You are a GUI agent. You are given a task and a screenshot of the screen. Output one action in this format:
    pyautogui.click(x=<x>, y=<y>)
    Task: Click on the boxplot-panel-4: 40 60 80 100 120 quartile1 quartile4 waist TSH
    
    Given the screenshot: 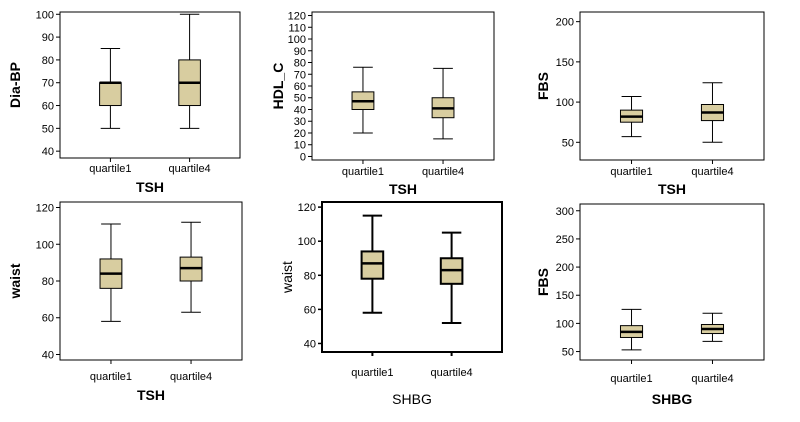 What is the action you would take?
    pyautogui.click(x=125, y=302)
    